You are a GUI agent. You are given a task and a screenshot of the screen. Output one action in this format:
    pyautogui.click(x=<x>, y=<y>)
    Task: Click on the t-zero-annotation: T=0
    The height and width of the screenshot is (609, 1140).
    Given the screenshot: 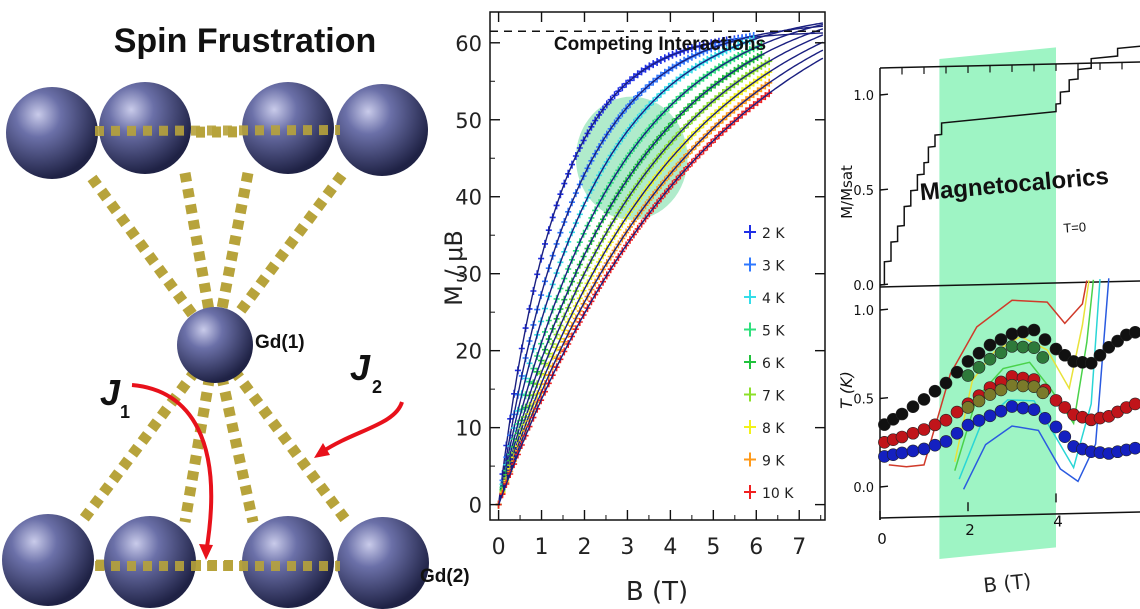 What is the action you would take?
    pyautogui.click(x=1075, y=227)
    